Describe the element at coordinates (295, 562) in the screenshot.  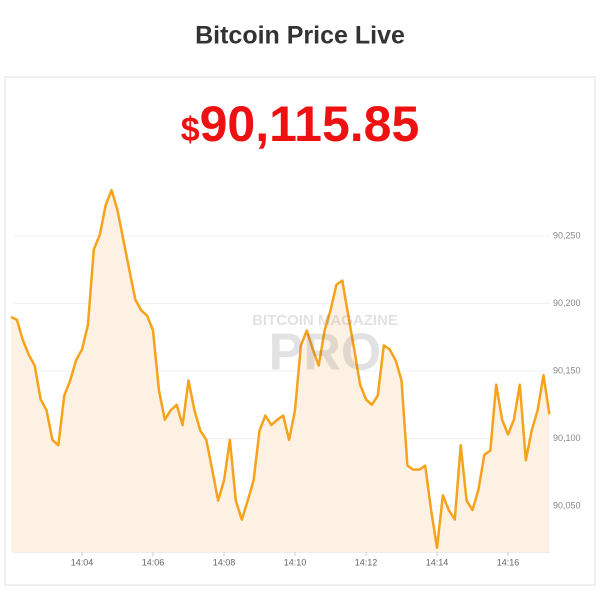
I see `x-tick-label: 14:10` at that location.